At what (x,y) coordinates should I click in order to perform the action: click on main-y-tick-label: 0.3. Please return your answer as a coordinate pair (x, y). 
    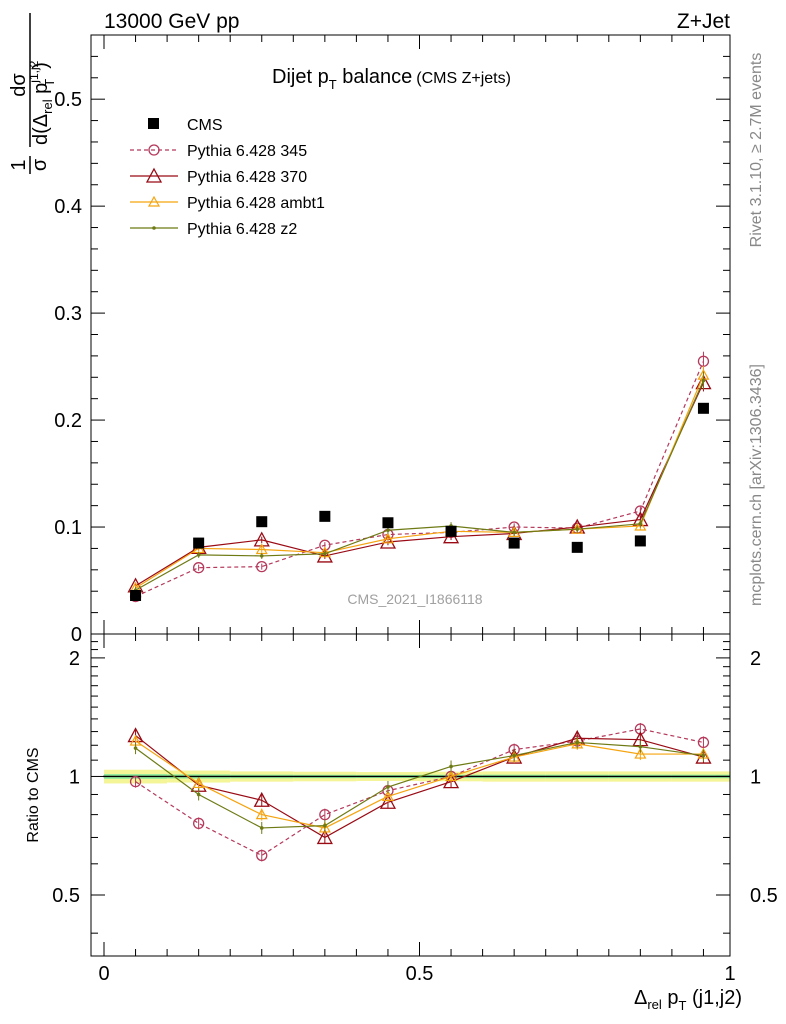
    Looking at the image, I should click on (68, 314).